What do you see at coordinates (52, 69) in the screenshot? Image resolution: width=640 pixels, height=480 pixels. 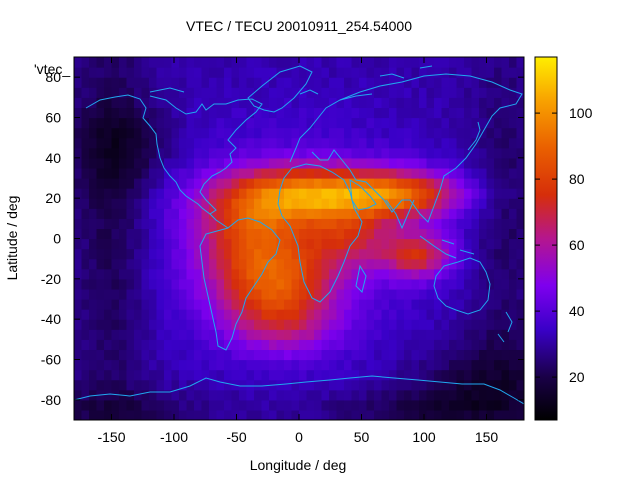 I see `series-overlay-label: 'vtec_` at bounding box center [52, 69].